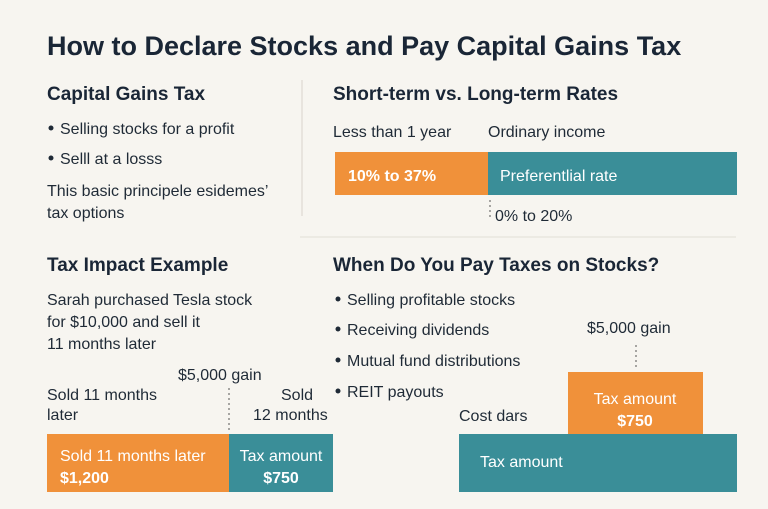 This screenshot has height=509, width=768. What do you see at coordinates (475, 94) in the screenshot?
I see `section-heading: Short-term vs. Long-term Rates` at bounding box center [475, 94].